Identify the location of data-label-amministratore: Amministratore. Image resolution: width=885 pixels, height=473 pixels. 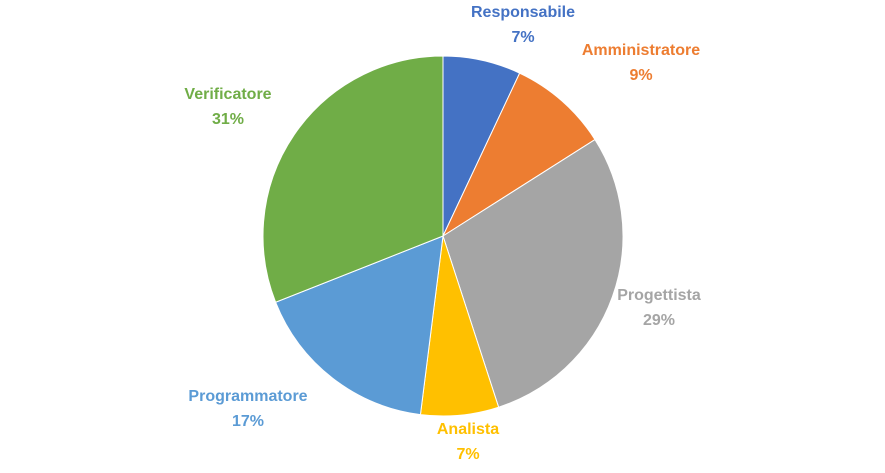
(641, 50).